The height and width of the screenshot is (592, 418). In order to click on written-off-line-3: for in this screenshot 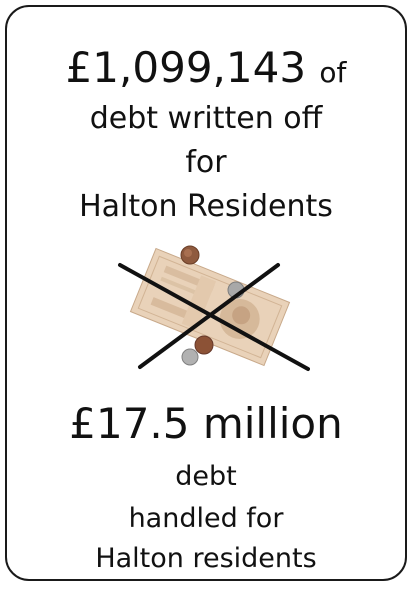, I will do `click(206, 162)`.